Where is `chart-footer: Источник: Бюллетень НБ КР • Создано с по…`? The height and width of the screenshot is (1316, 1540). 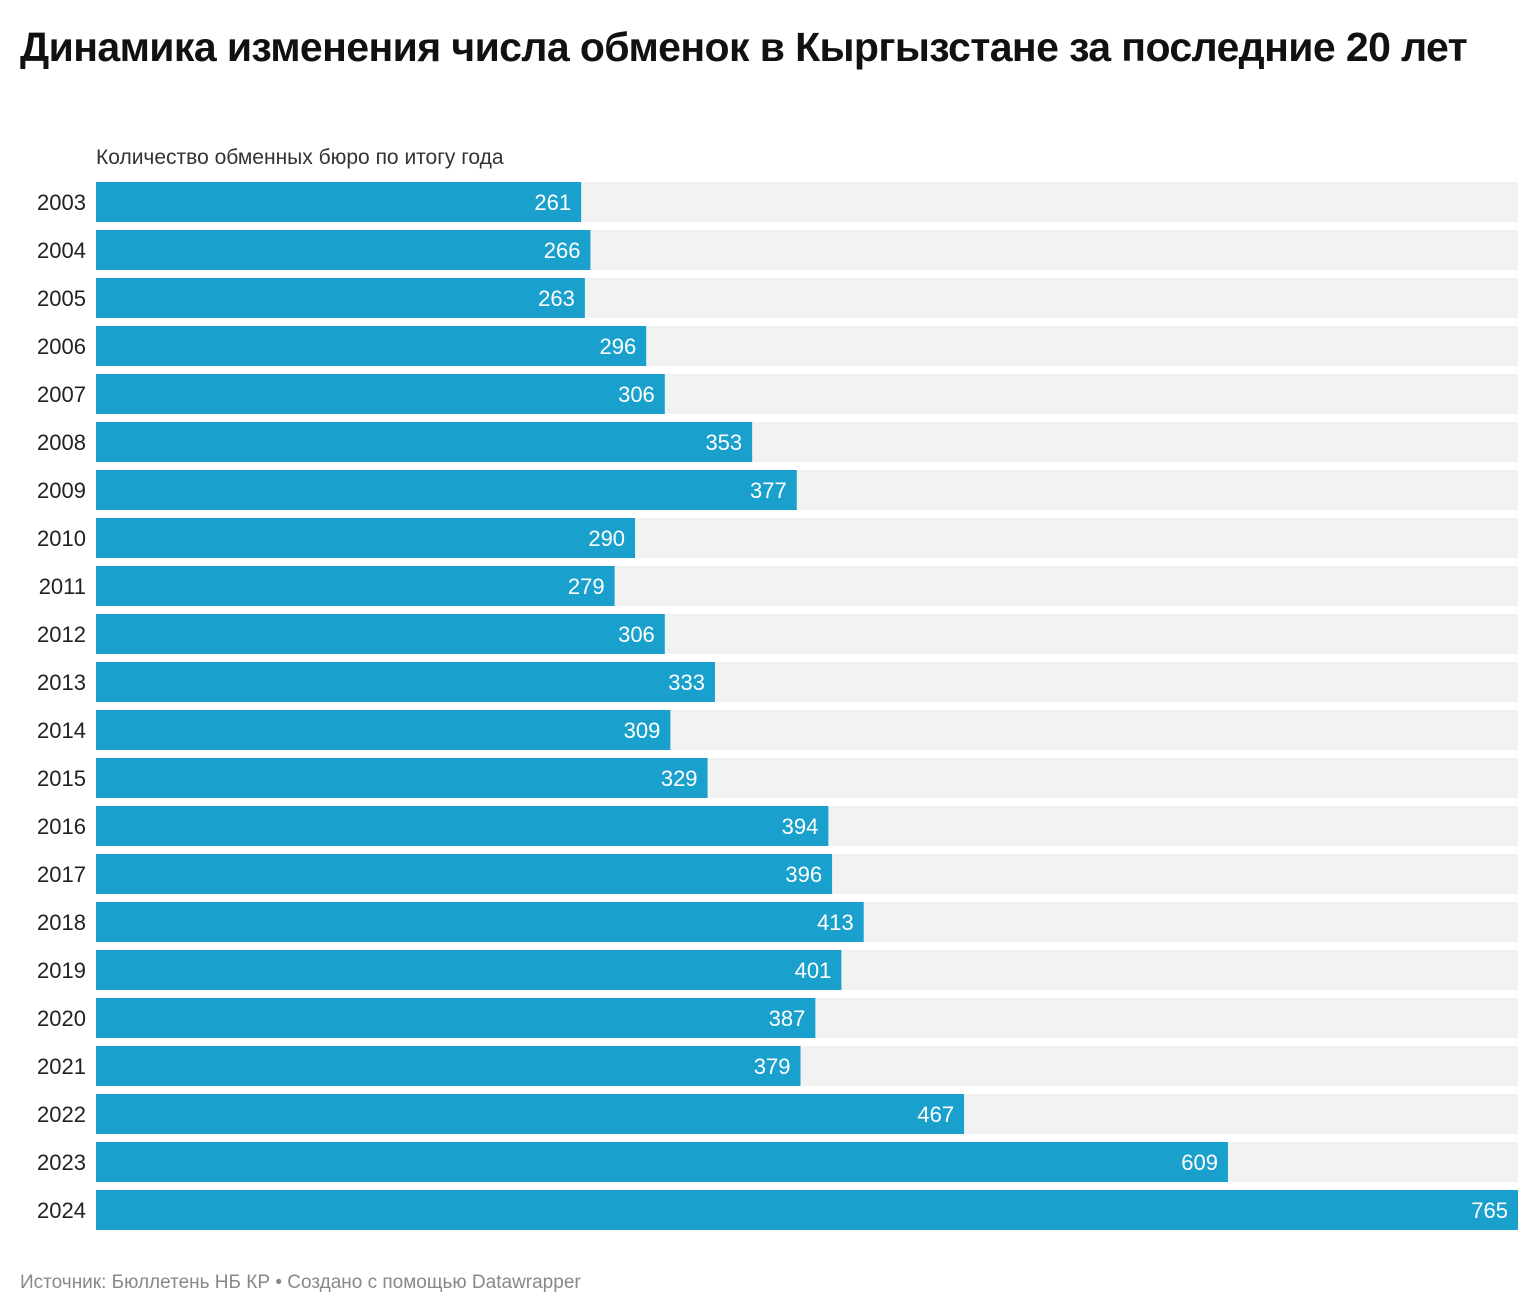
chart-footer: Источник: Бюллетень НБ КР • Создано с по… is located at coordinates (300, 1283).